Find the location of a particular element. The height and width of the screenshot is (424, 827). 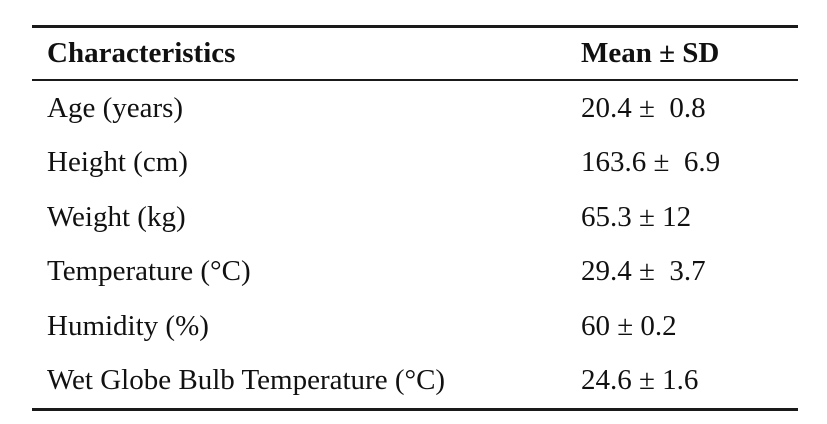

row-label: Weight (kg) is located at coordinates (116, 216).